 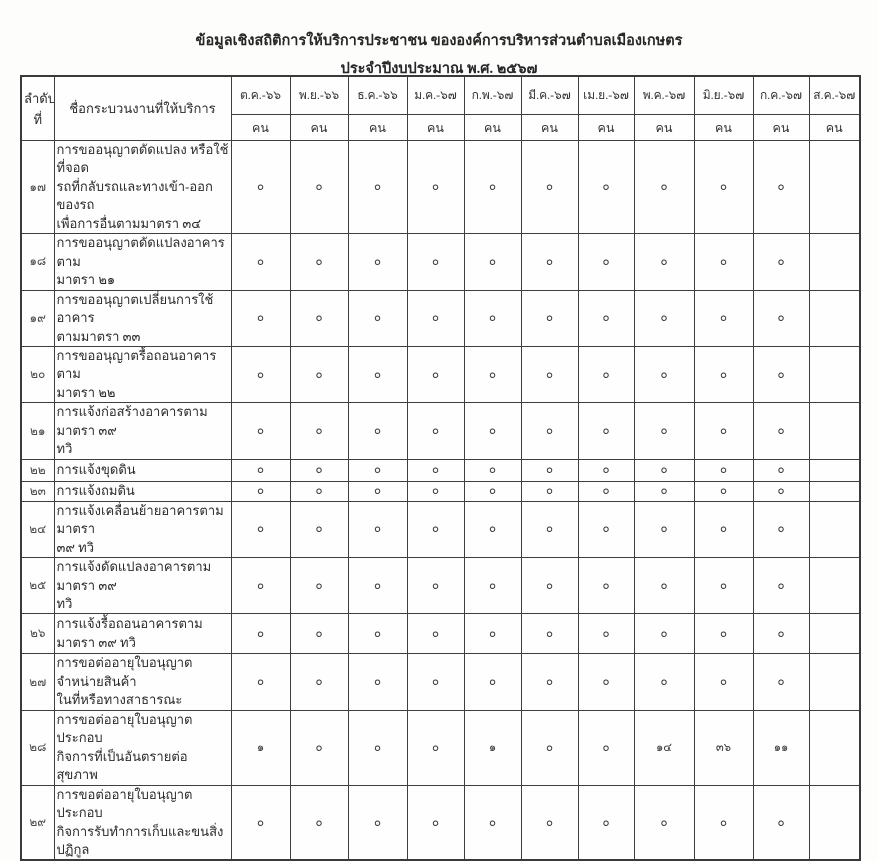 I want to click on month-header: มี.ค.-๖๗, so click(x=549, y=95).